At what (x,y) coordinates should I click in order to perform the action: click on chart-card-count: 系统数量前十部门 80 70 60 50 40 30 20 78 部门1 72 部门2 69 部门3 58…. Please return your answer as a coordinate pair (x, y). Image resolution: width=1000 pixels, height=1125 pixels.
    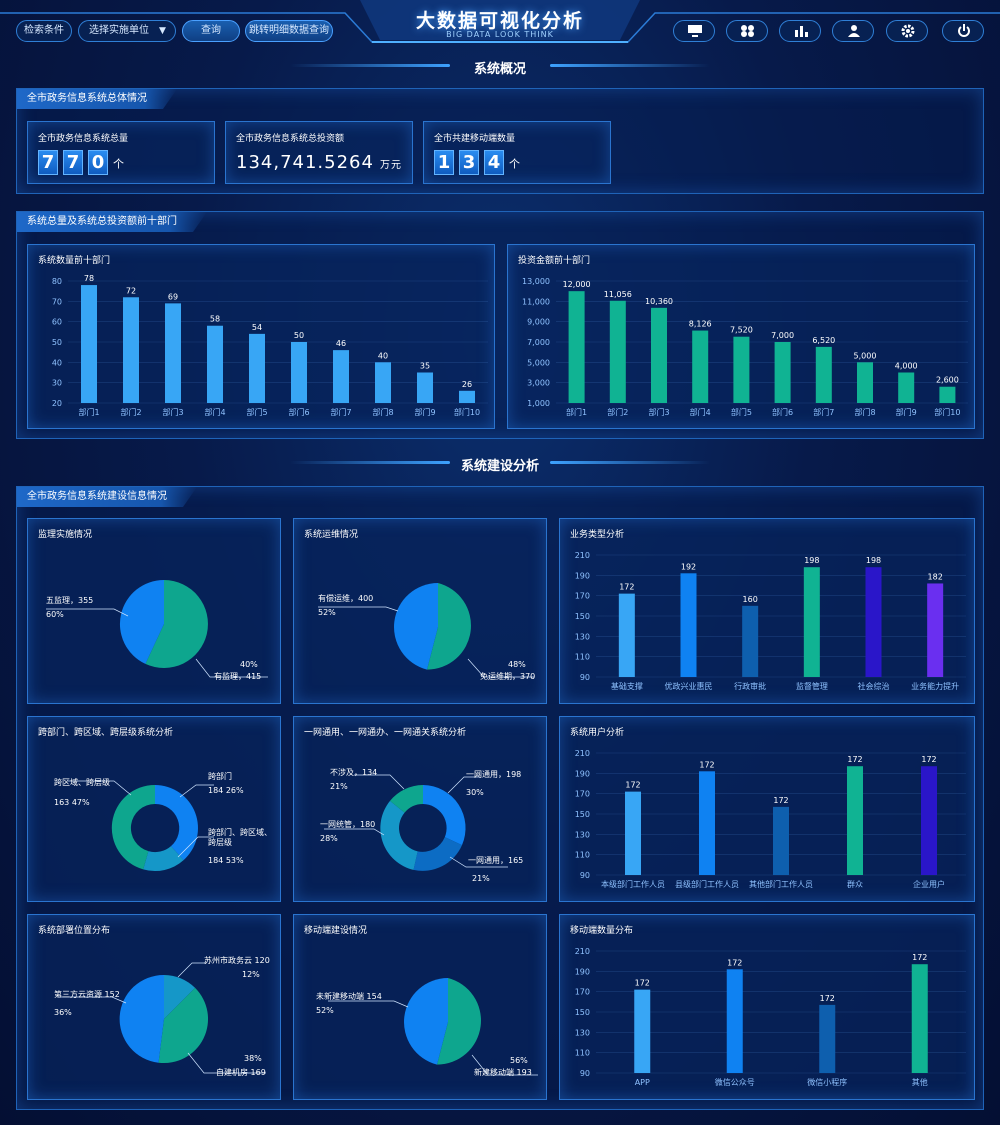
    Looking at the image, I should click on (261, 336).